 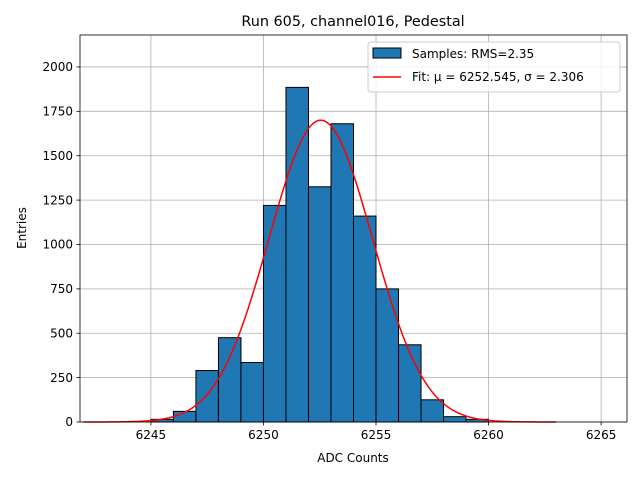 What do you see at coordinates (22, 228) in the screenshot?
I see `y-axis-label: Entries` at bounding box center [22, 228].